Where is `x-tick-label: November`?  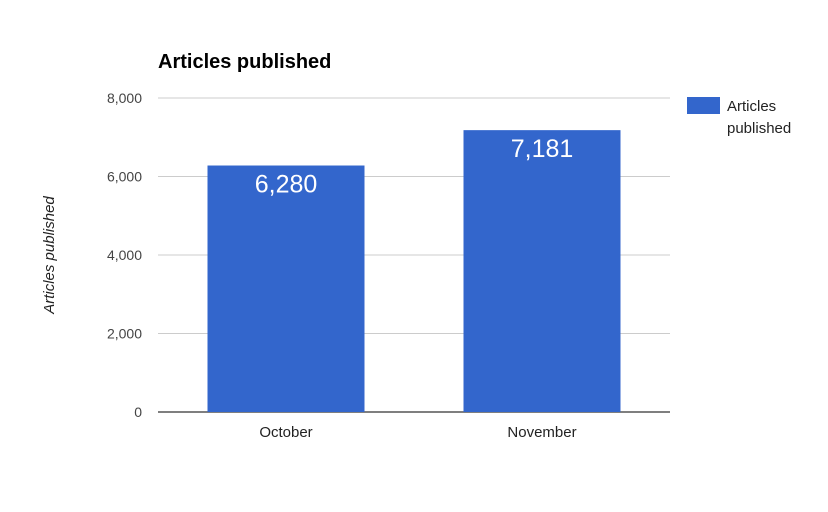
x-tick-label: November is located at coordinates (541, 432).